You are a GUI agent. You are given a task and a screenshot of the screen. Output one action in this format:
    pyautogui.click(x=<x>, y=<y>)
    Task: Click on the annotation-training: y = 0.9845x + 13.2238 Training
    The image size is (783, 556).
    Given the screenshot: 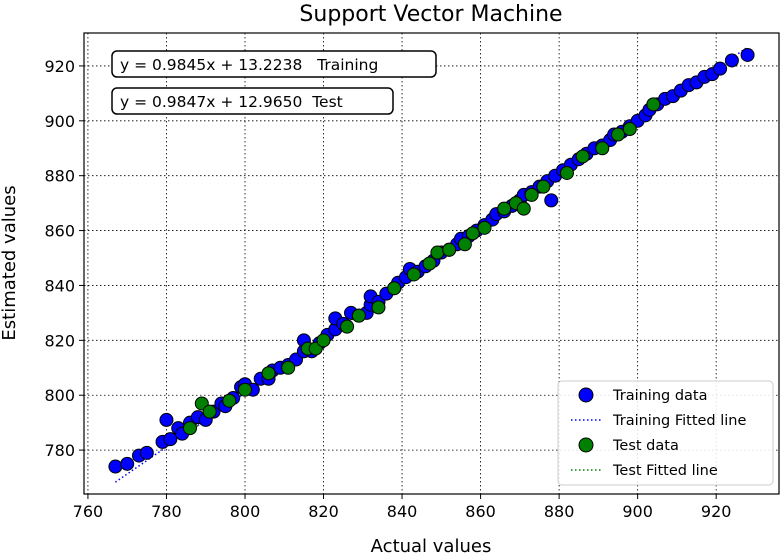 What is the action you would take?
    pyautogui.click(x=249, y=65)
    